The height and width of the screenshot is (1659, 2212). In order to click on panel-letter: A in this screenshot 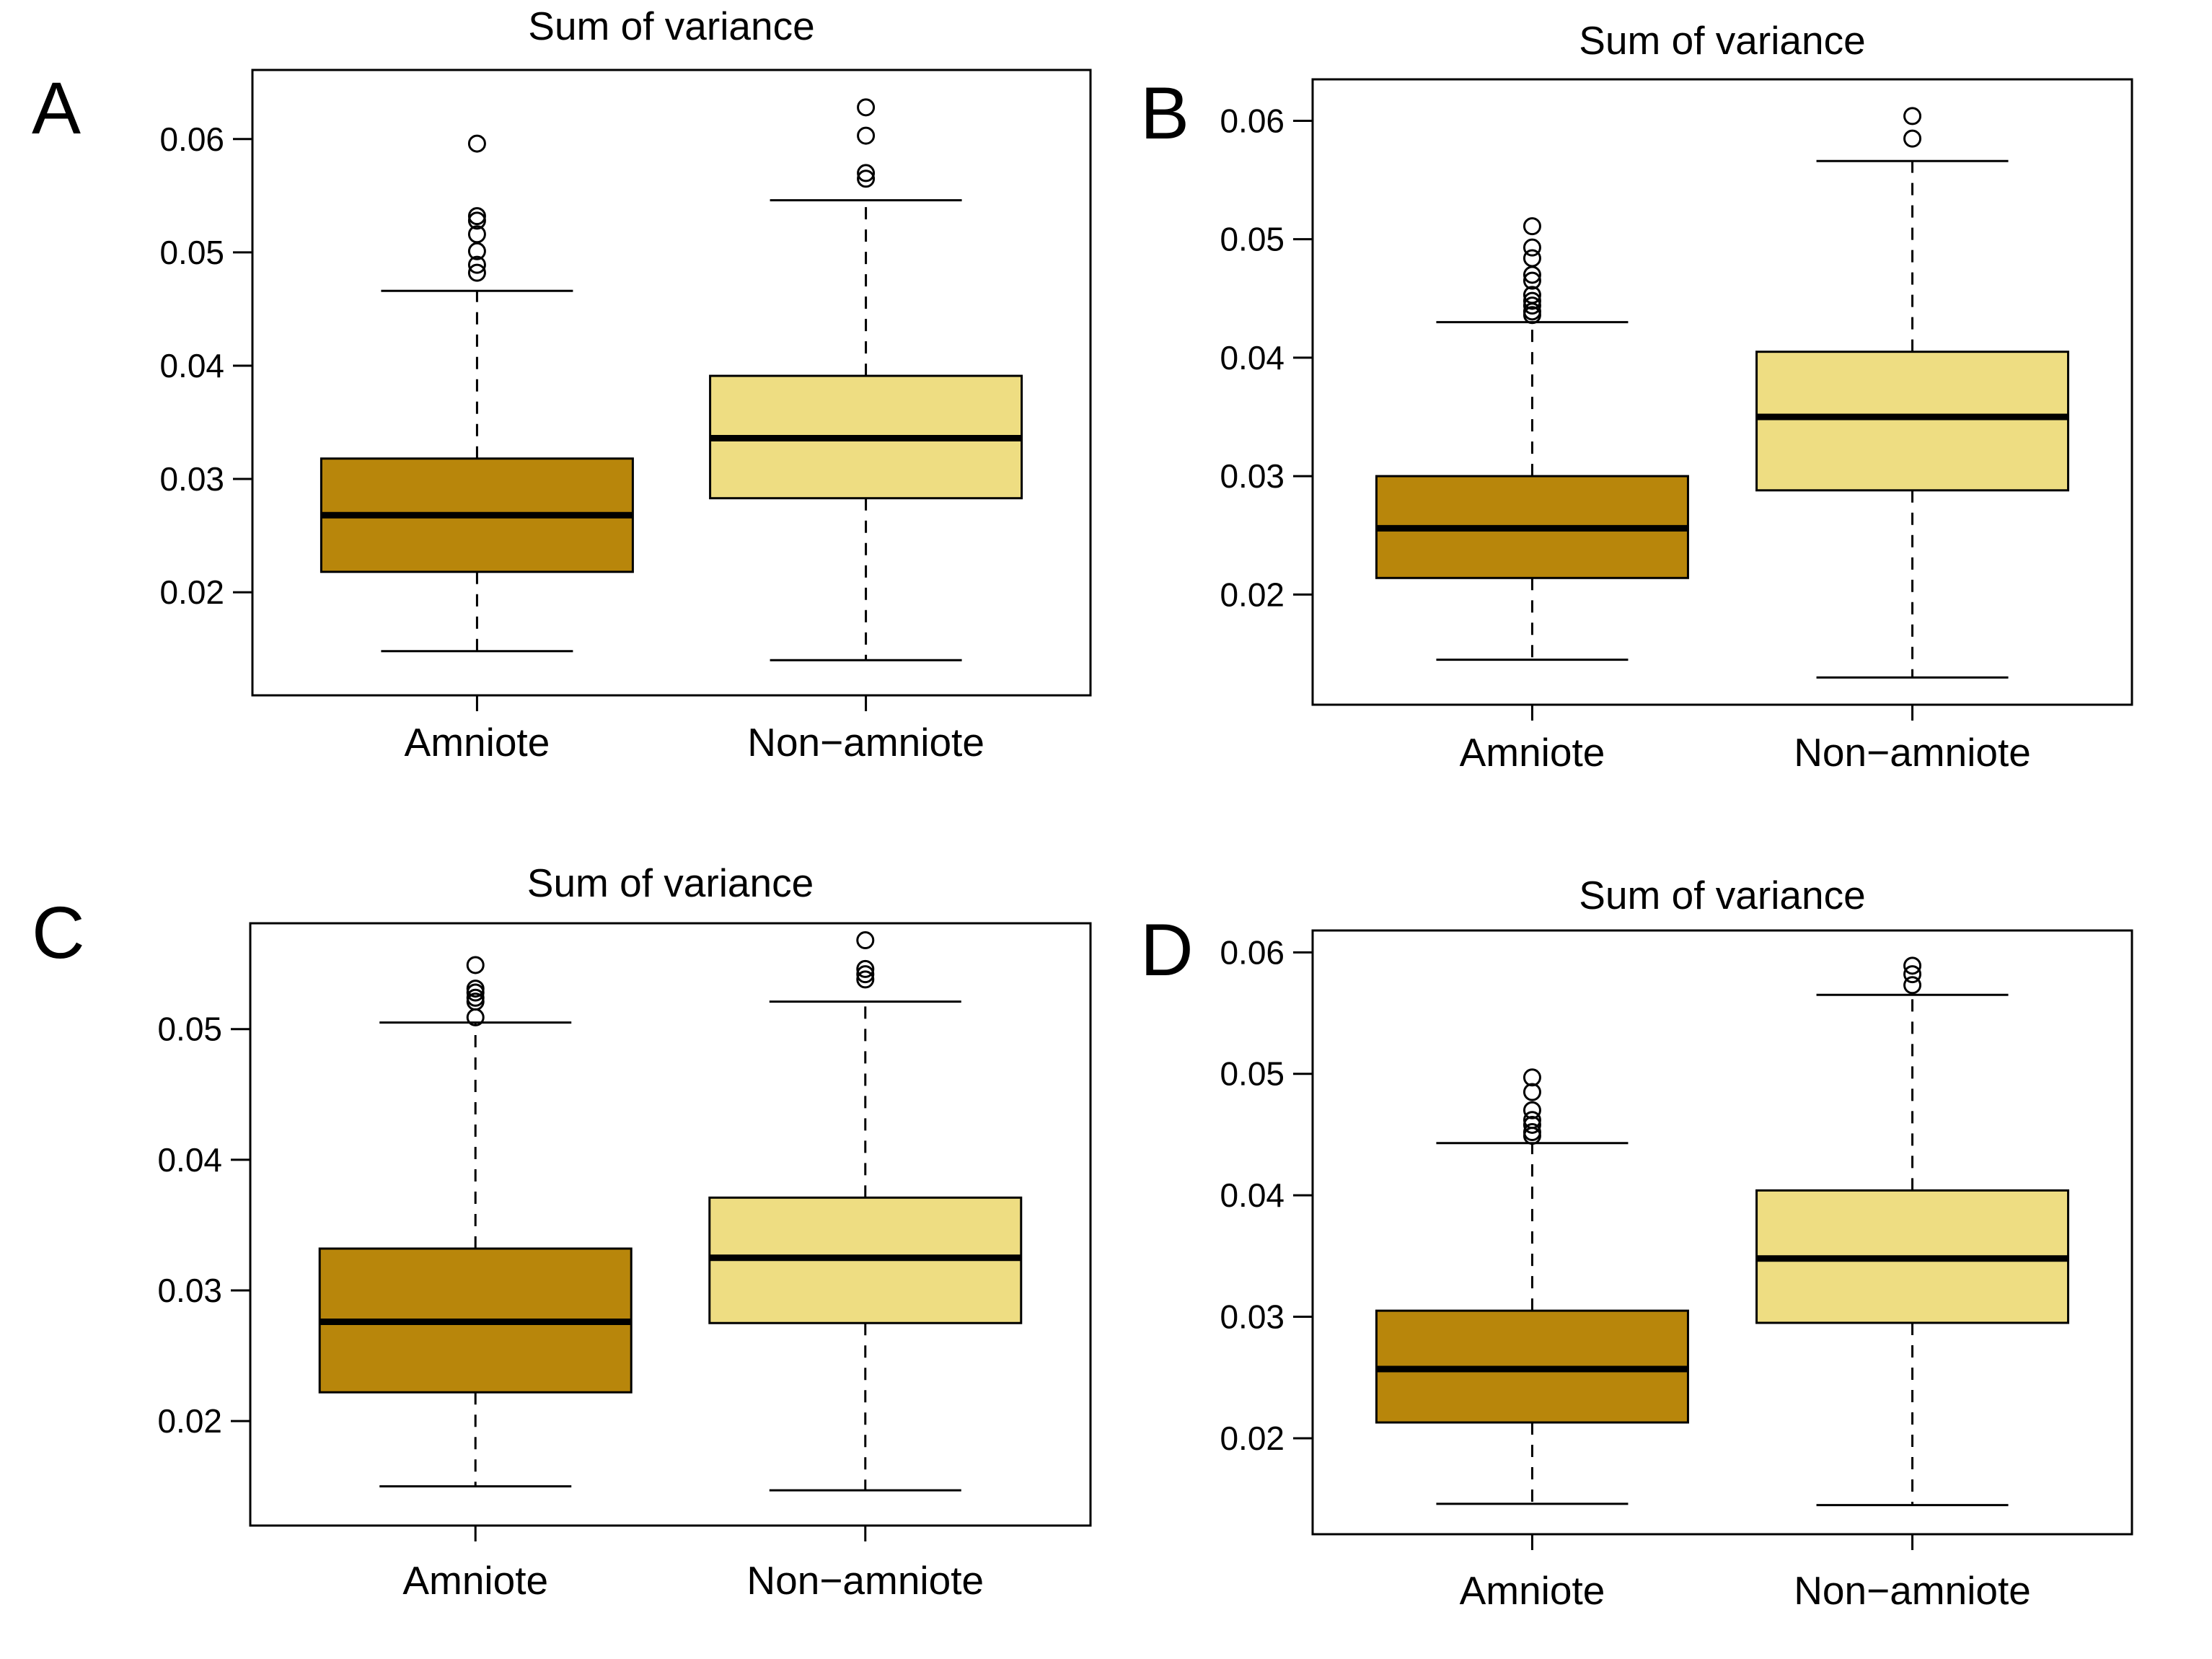, I will do `click(56, 108)`.